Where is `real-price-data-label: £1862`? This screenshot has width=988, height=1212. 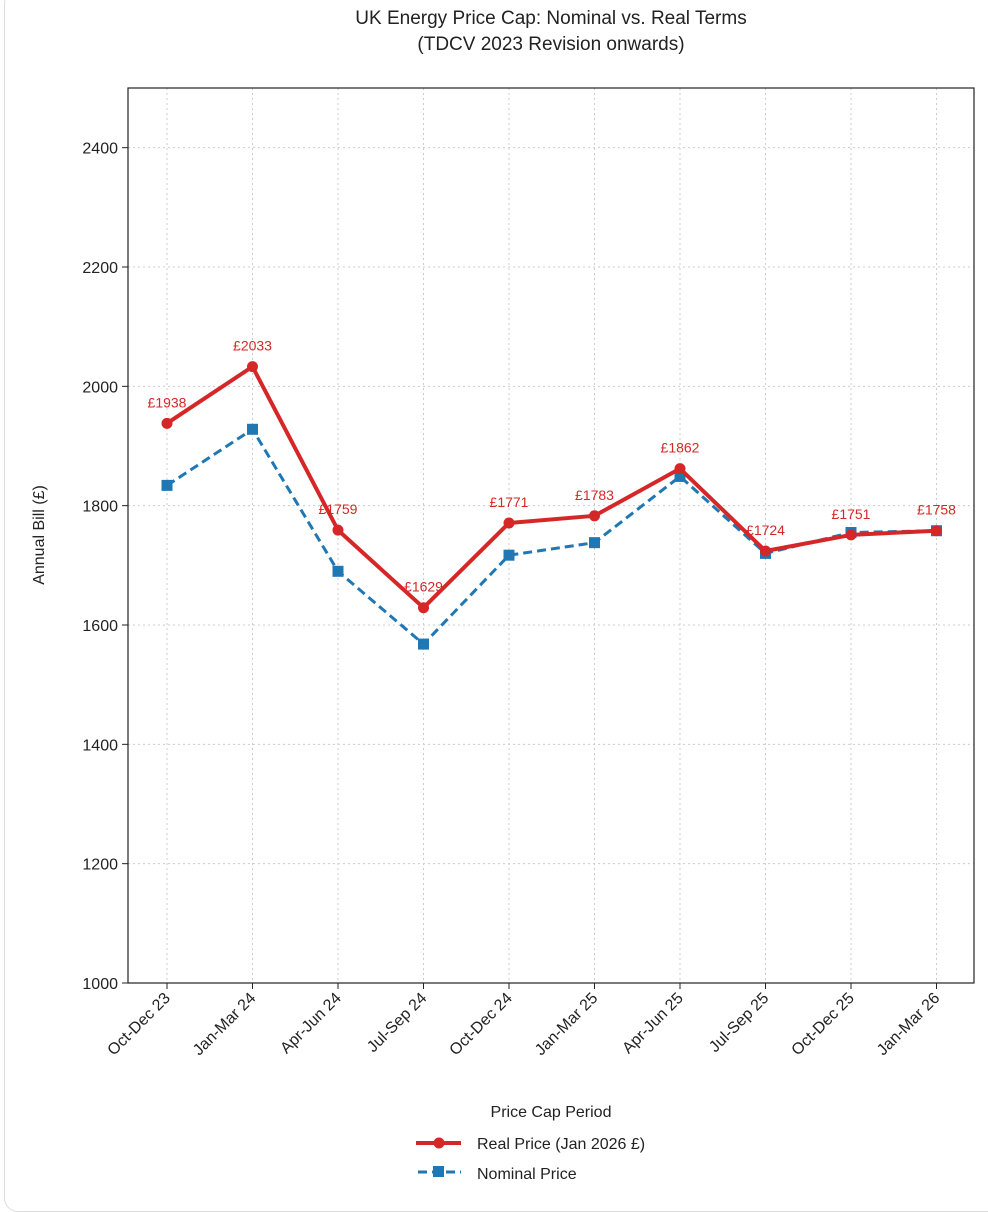 real-price-data-label: £1862 is located at coordinates (680, 448).